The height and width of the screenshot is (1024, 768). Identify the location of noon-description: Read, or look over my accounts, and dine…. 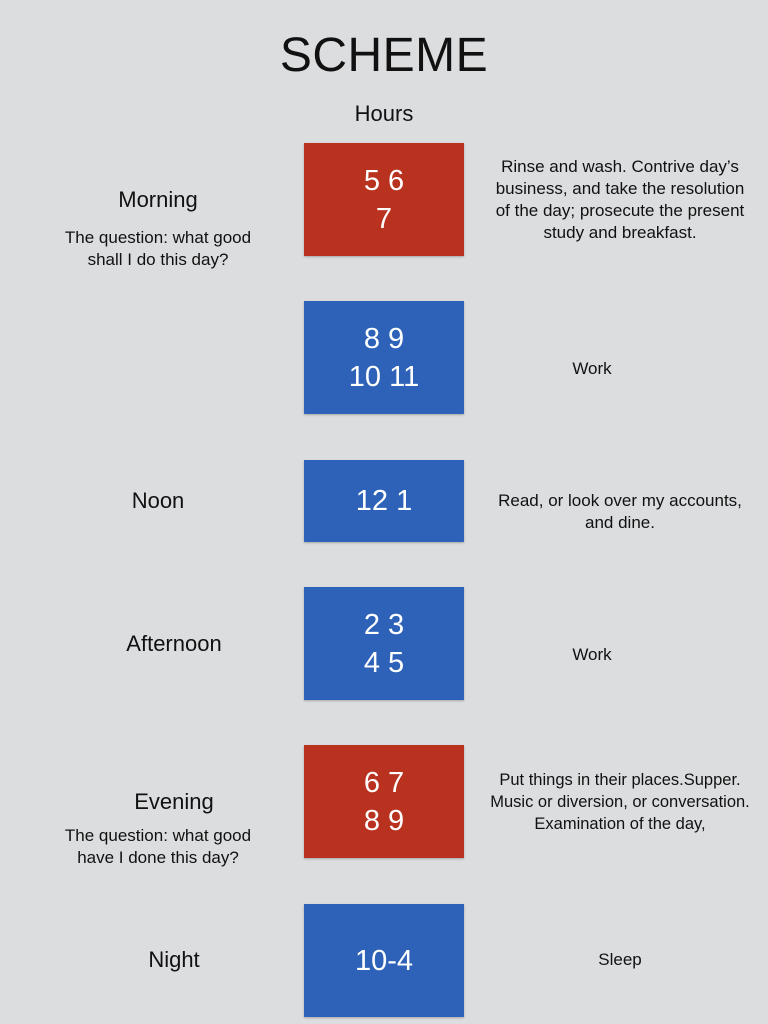
(620, 512).